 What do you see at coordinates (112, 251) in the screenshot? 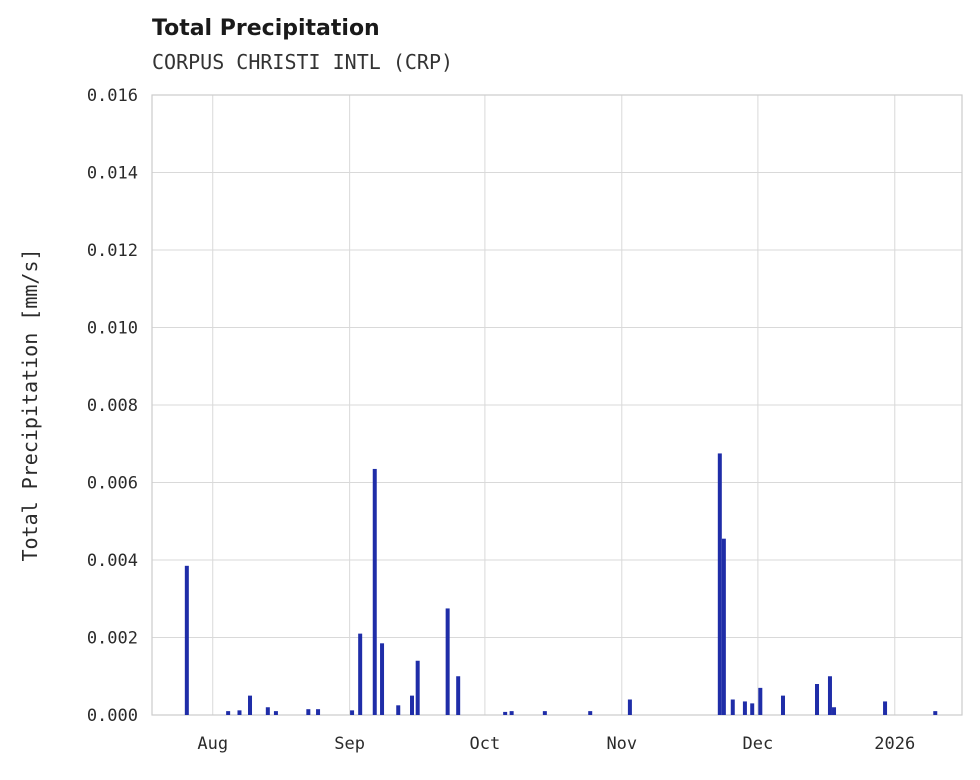
I see `y-tick-label: 0.012` at bounding box center [112, 251].